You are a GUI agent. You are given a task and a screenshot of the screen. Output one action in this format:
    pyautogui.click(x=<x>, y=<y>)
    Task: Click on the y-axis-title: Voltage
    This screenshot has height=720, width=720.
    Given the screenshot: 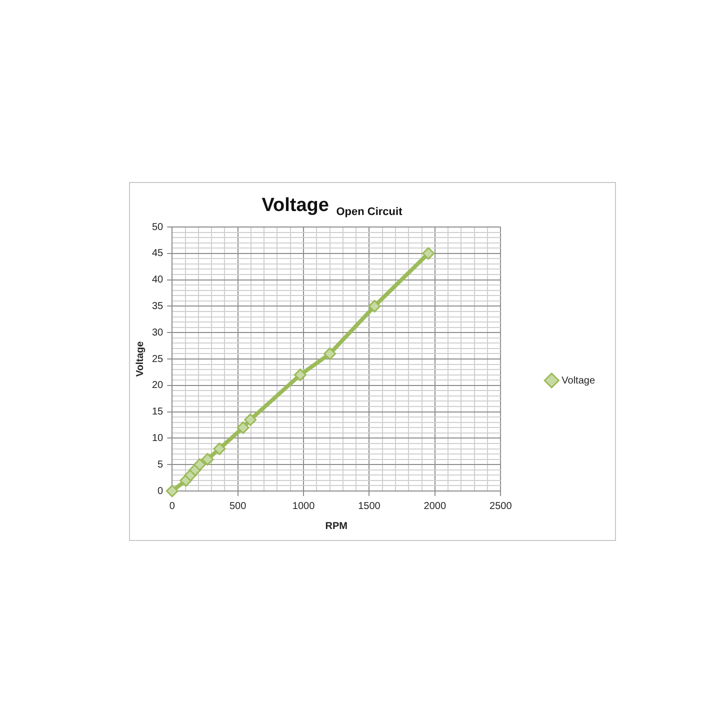 What is the action you would take?
    pyautogui.click(x=140, y=358)
    